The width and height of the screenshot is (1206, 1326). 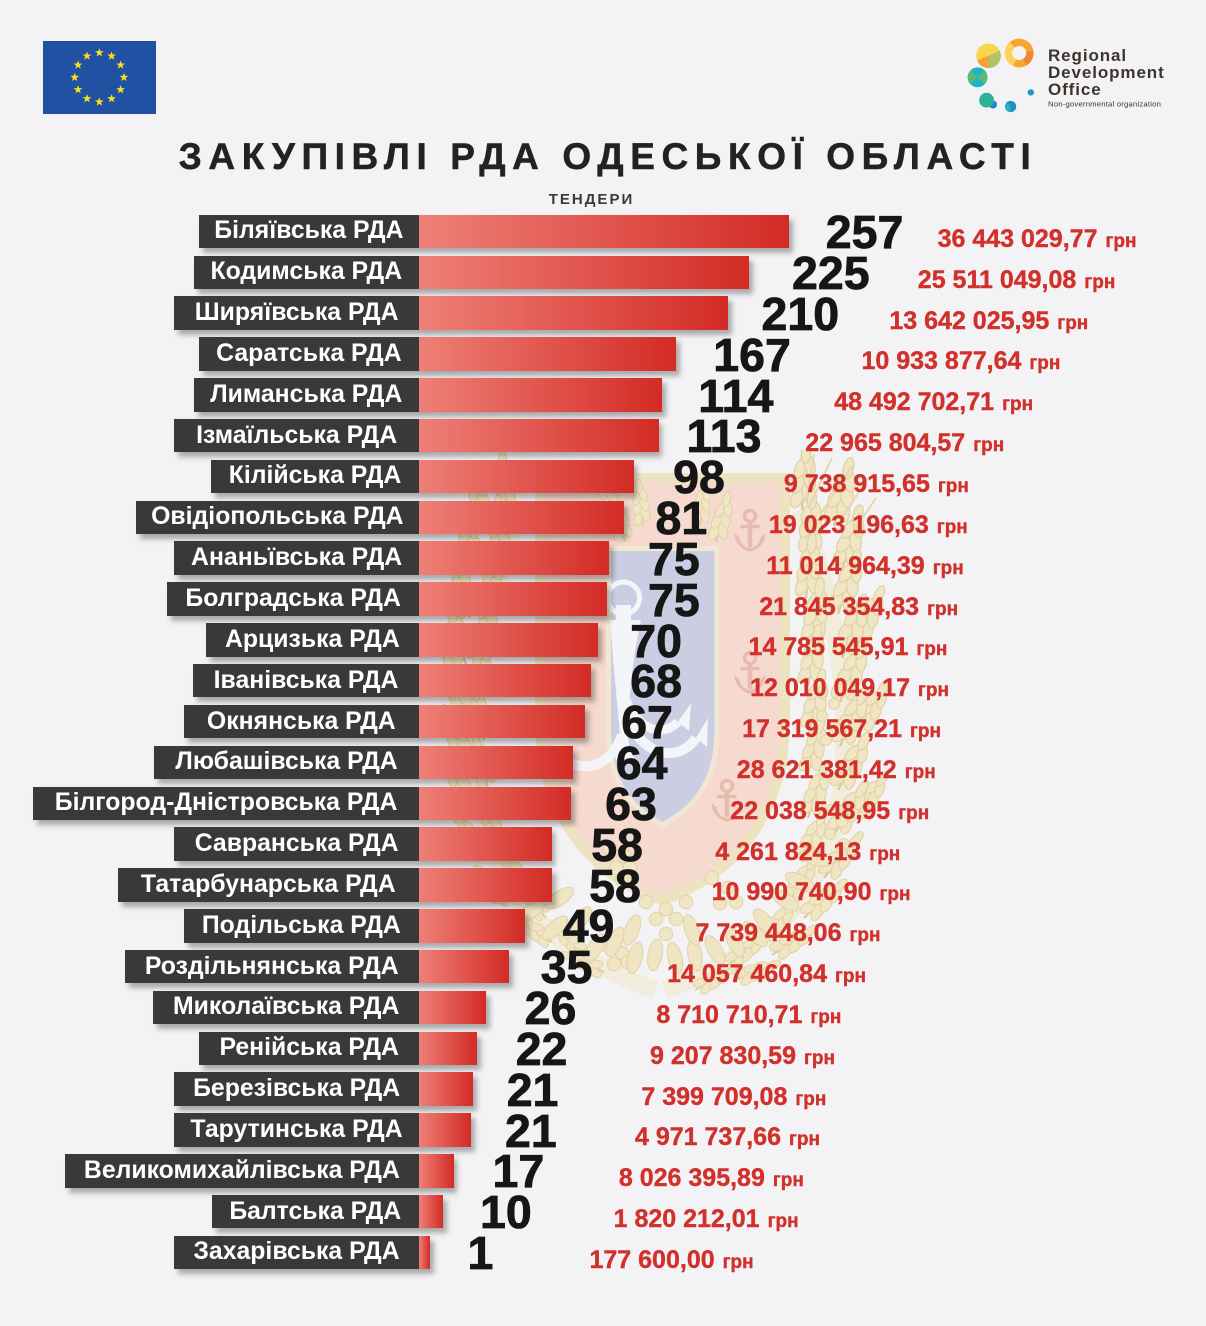 What do you see at coordinates (1087, 55) in the screenshot?
I see `svg-text: Regional` at bounding box center [1087, 55].